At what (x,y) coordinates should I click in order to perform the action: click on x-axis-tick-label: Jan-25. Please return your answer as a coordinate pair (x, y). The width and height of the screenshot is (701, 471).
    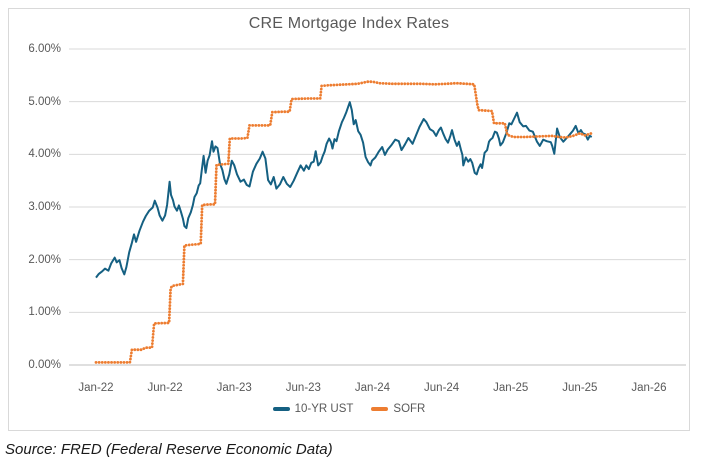
    Looking at the image, I should click on (511, 388).